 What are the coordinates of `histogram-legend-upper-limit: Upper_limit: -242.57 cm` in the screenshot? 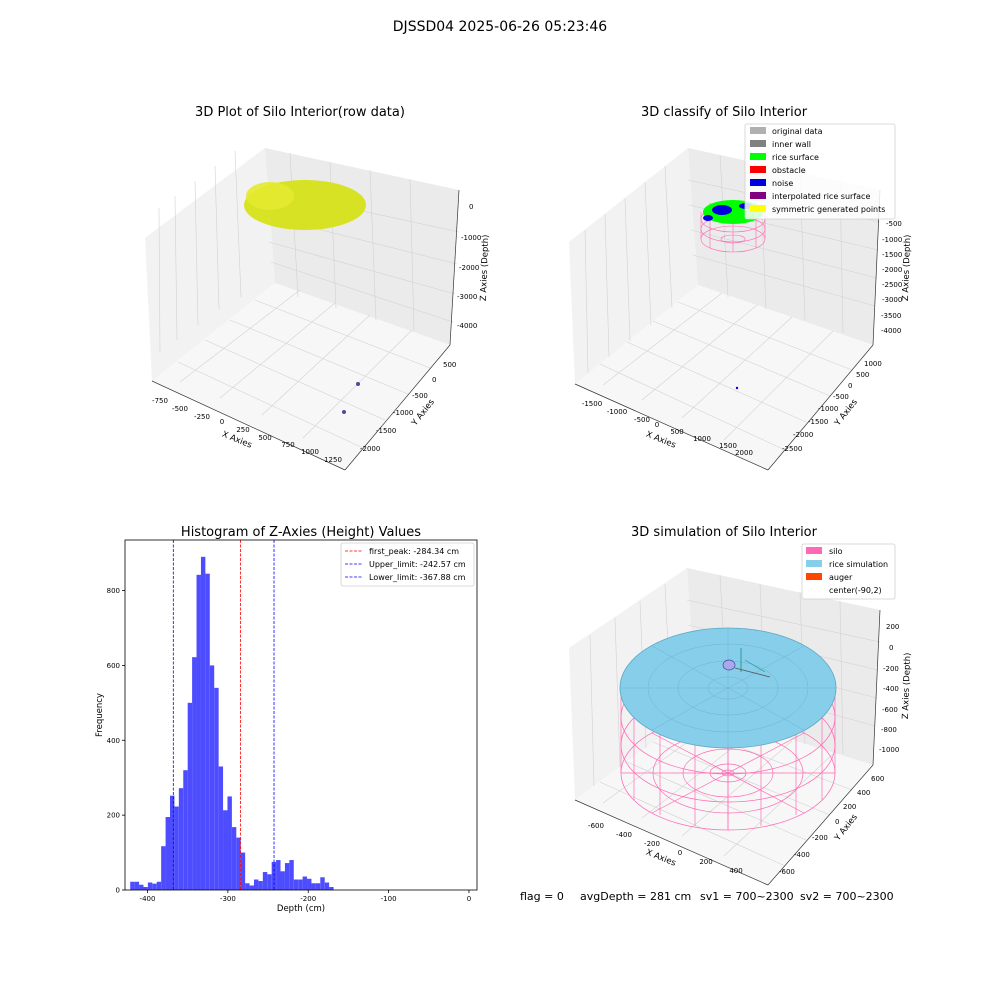 It's located at (417, 564).